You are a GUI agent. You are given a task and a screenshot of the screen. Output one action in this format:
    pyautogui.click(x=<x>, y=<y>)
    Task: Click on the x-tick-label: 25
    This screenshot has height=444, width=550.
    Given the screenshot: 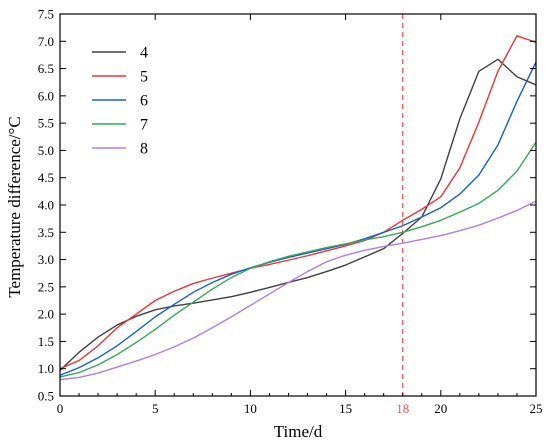 What is the action you would take?
    pyautogui.click(x=536, y=408)
    